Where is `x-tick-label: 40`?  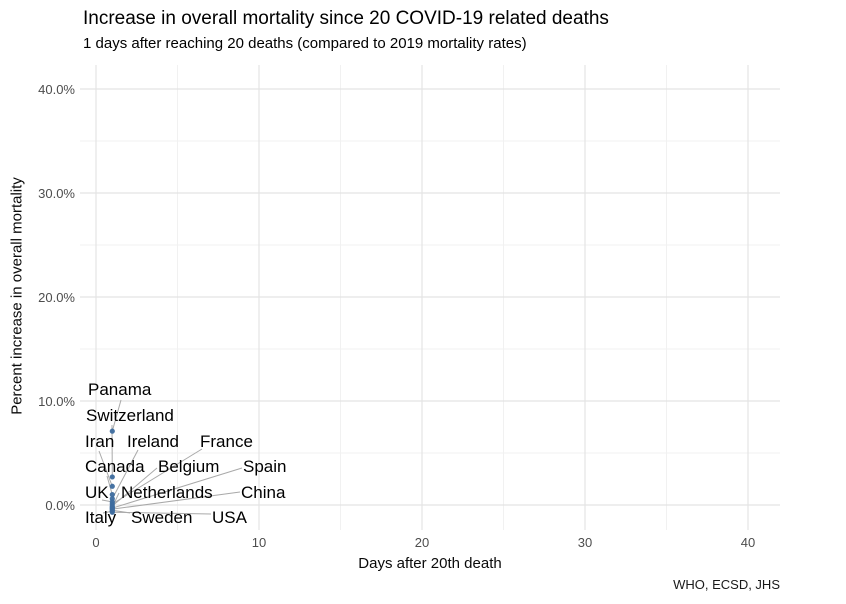
x-tick-label: 40 is located at coordinates (748, 542).